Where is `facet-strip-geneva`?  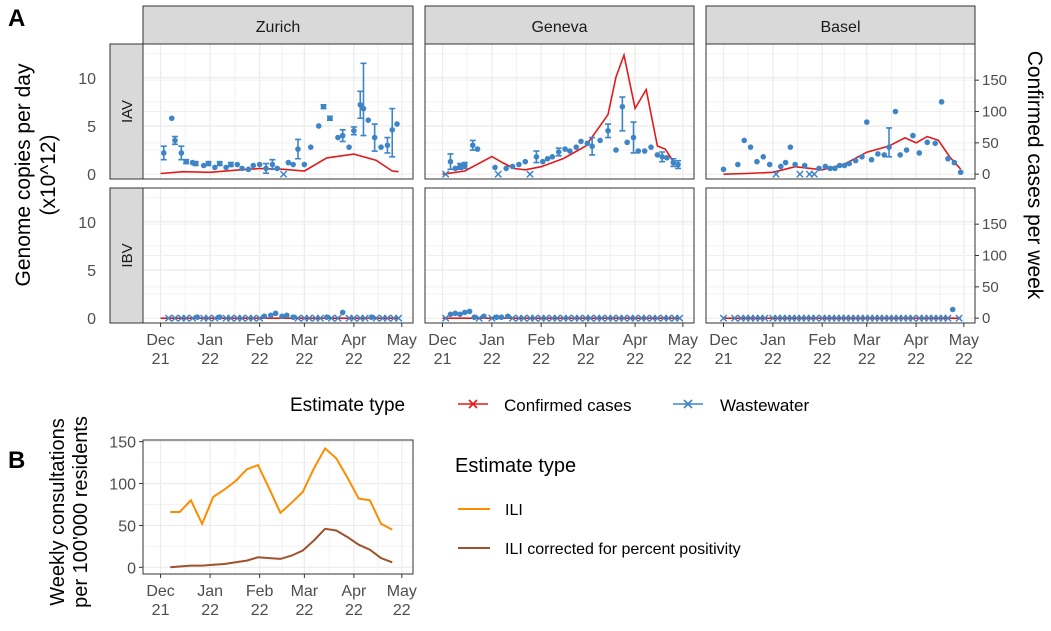 facet-strip-geneva is located at coordinates (559, 25).